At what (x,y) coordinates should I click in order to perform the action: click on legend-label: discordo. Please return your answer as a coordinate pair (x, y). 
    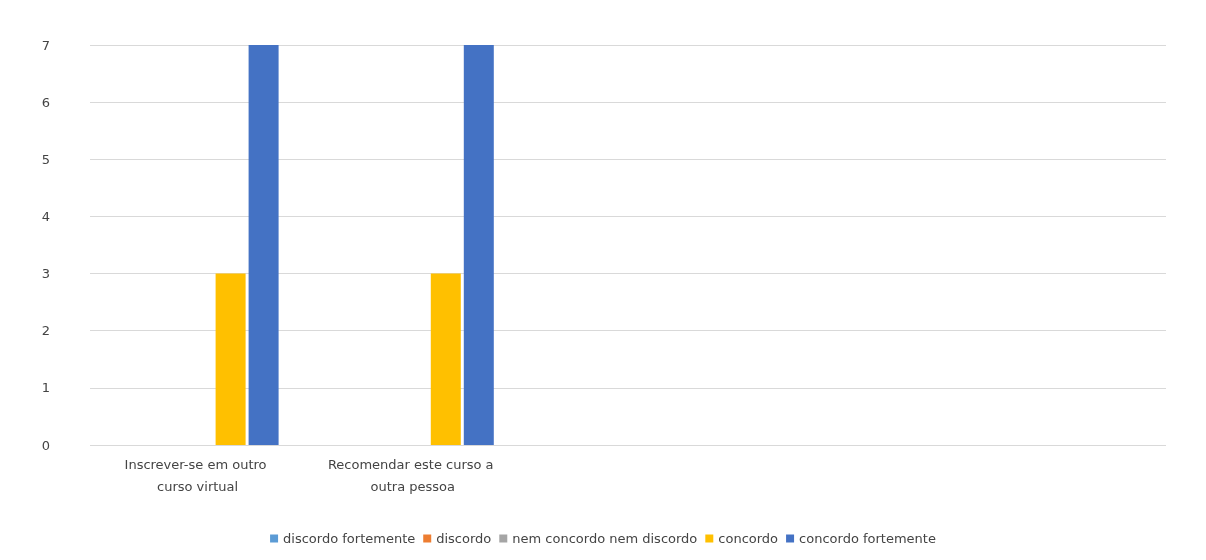
    Looking at the image, I should click on (464, 538).